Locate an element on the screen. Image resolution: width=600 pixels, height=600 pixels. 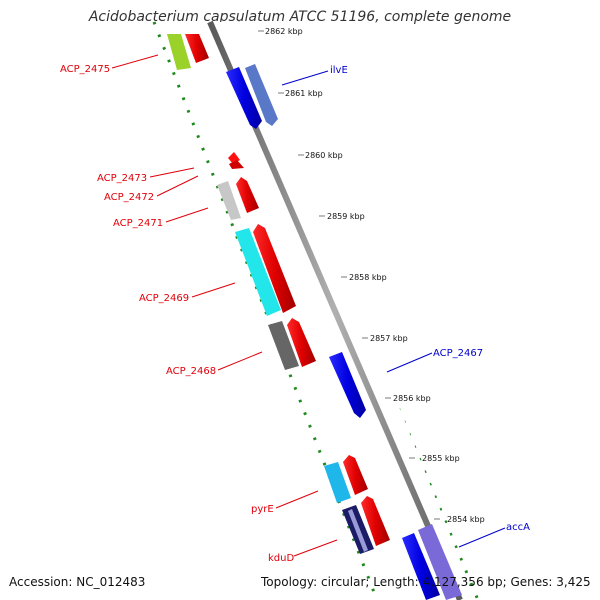
feature-kdud is located at coordinates (375, 521).